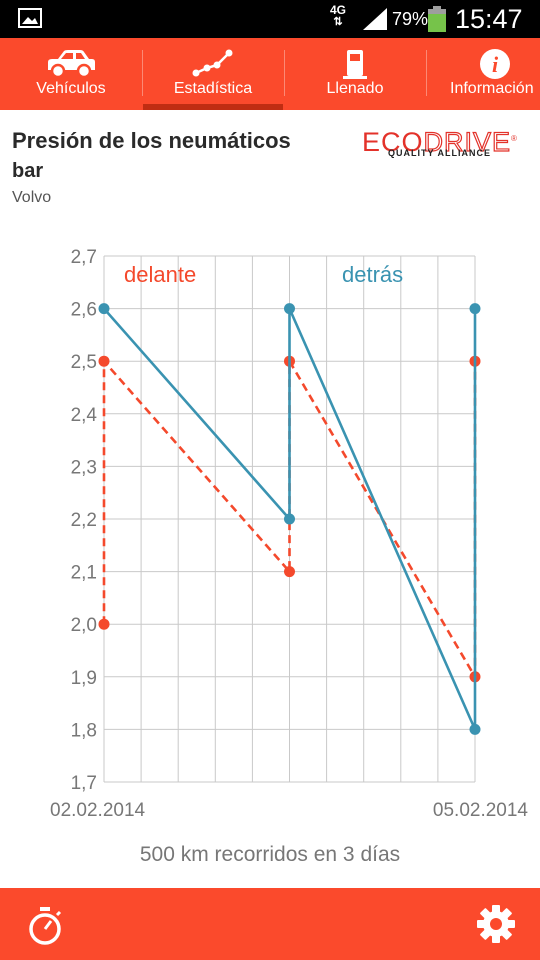 The height and width of the screenshot is (960, 540). What do you see at coordinates (514, 138) in the screenshot?
I see `logo-registered-mark: ®` at bounding box center [514, 138].